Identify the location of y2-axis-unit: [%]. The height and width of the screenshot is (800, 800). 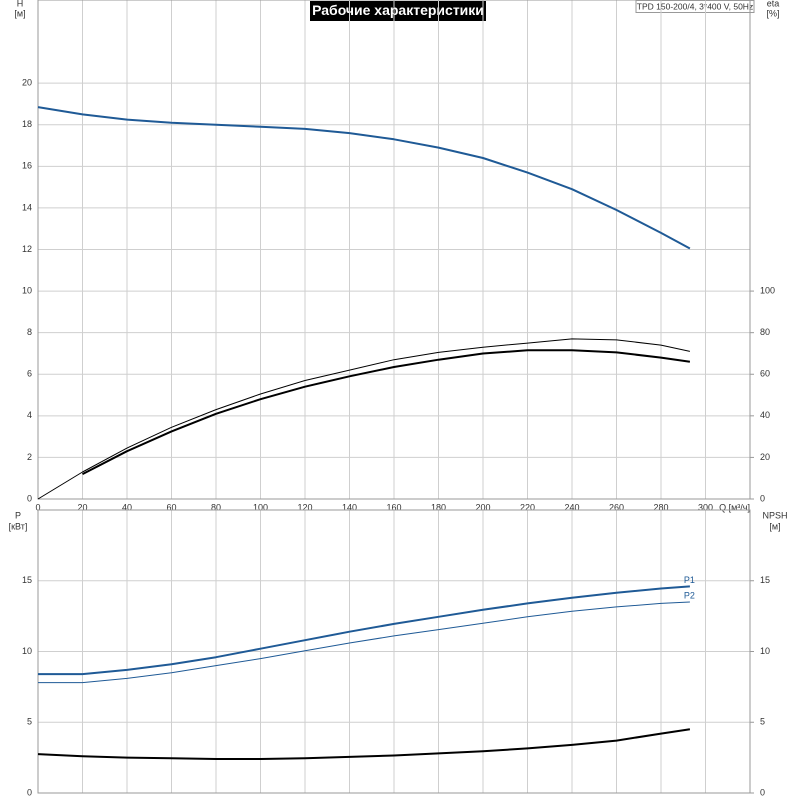
(772, 13).